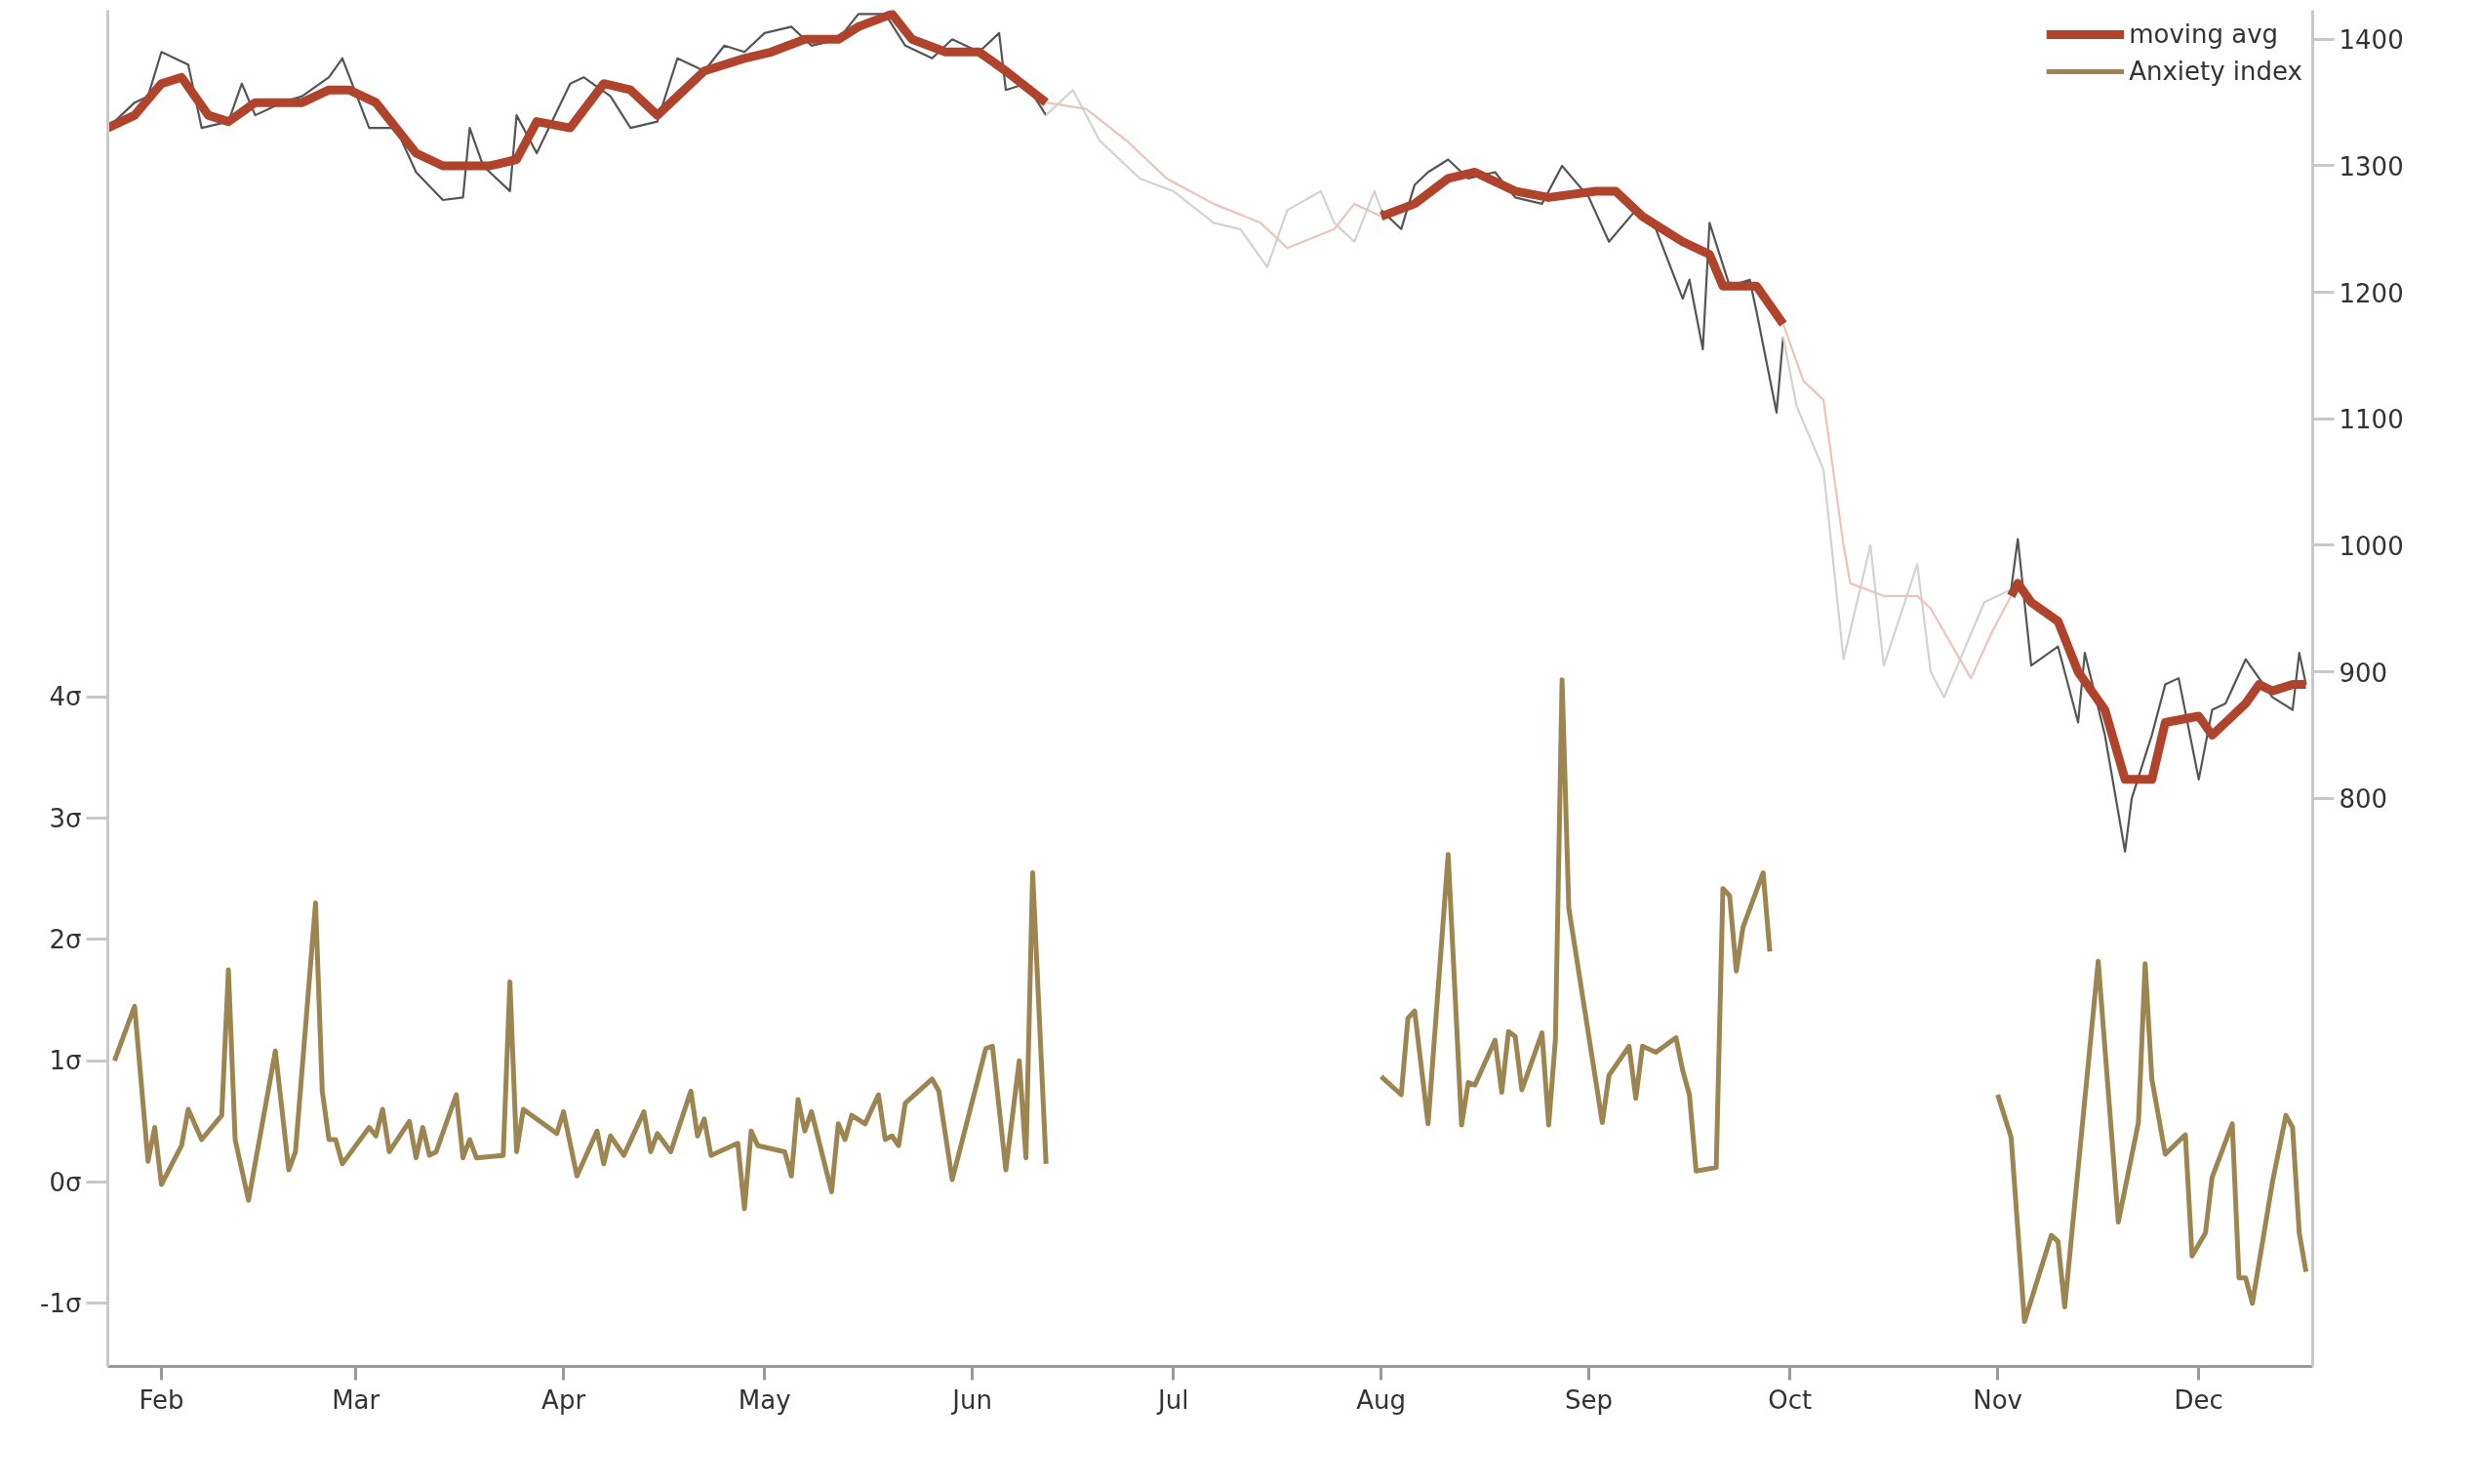 The width and height of the screenshot is (2480, 1484). I want to click on y-tick-label: -1σ, so click(61, 1303).